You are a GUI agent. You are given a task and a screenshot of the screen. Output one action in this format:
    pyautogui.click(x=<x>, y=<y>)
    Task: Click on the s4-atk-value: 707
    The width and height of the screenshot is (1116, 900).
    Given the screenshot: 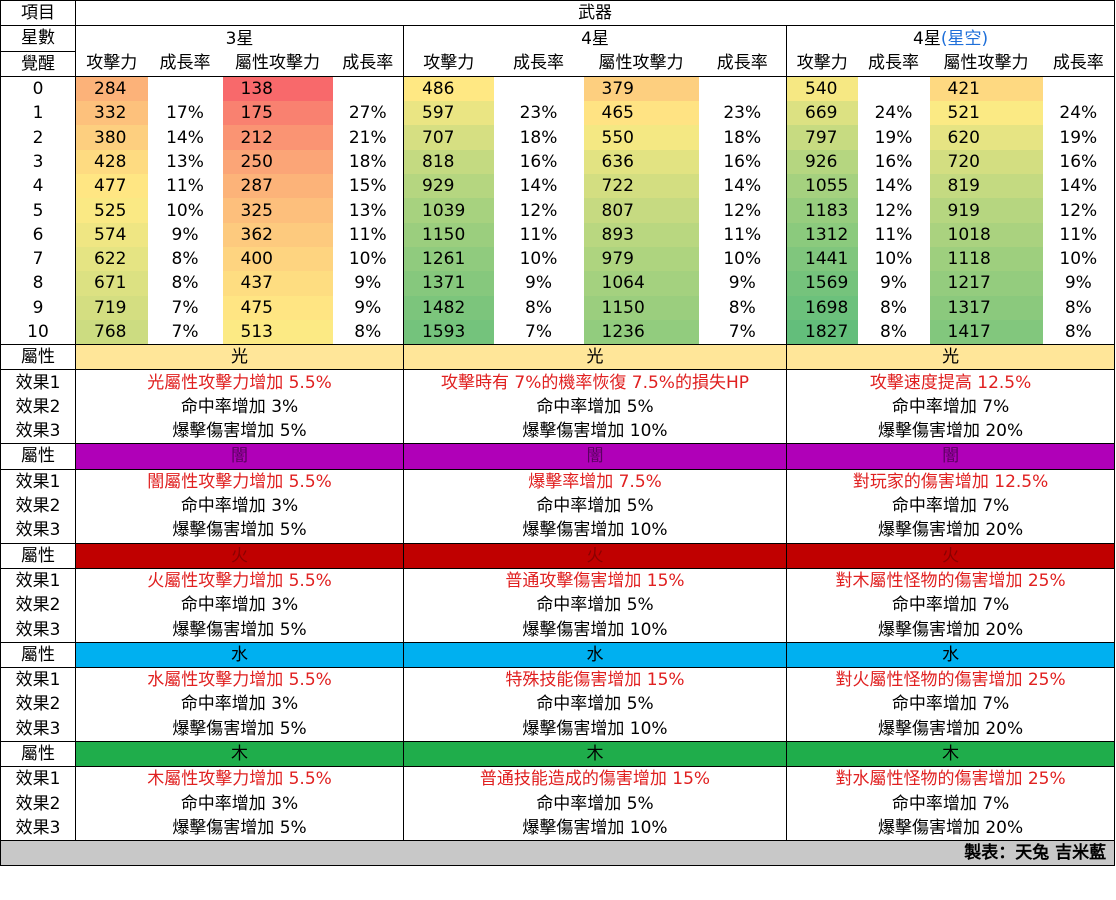 What is the action you would take?
    pyautogui.click(x=448, y=137)
    